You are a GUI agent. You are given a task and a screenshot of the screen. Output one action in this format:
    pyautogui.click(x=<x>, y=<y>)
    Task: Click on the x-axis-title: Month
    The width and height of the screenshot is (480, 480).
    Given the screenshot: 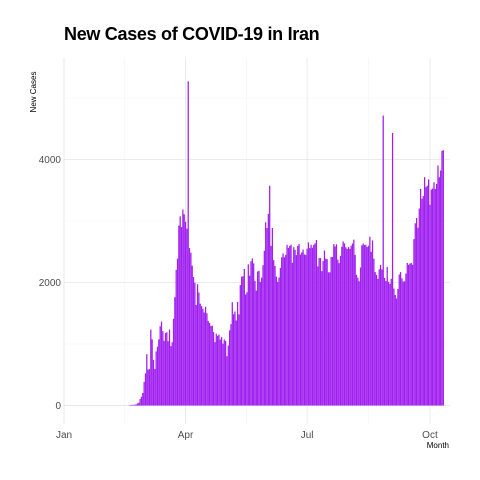 What is the action you would take?
    pyautogui.click(x=438, y=445)
    